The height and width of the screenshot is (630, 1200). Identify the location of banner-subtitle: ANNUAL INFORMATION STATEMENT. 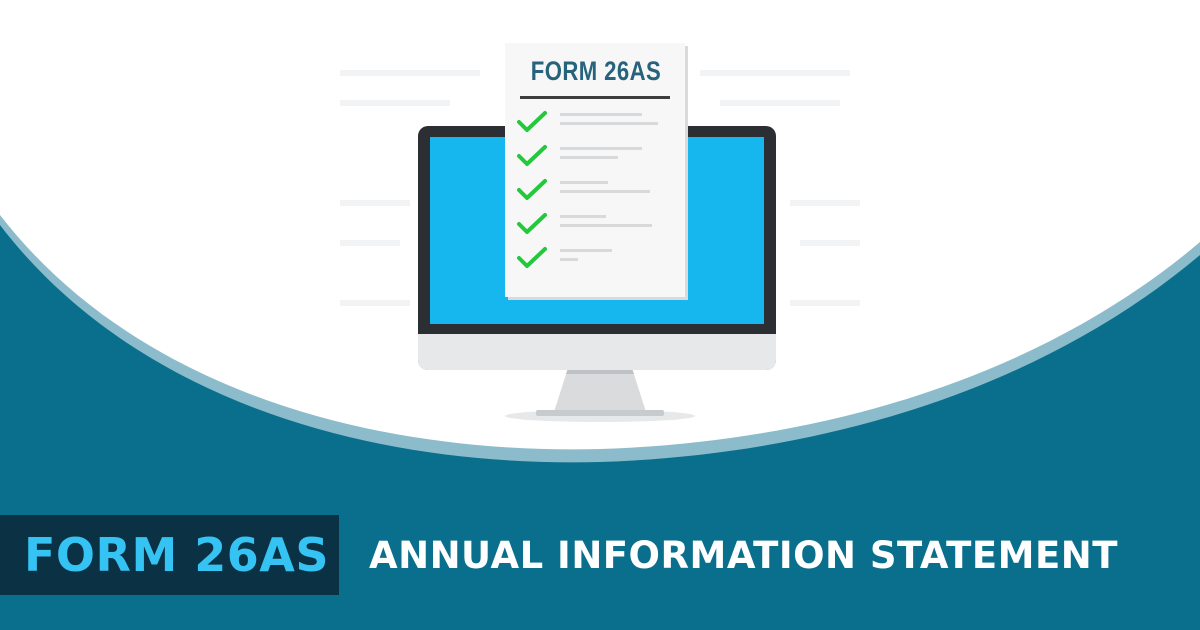
(743, 555).